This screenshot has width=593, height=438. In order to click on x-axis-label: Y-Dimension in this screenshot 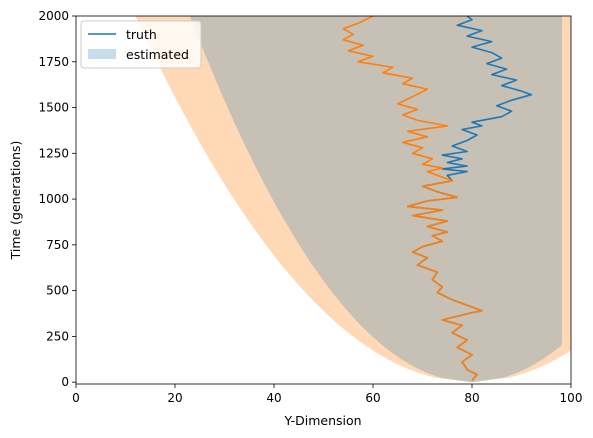, I will do `click(322, 420)`.